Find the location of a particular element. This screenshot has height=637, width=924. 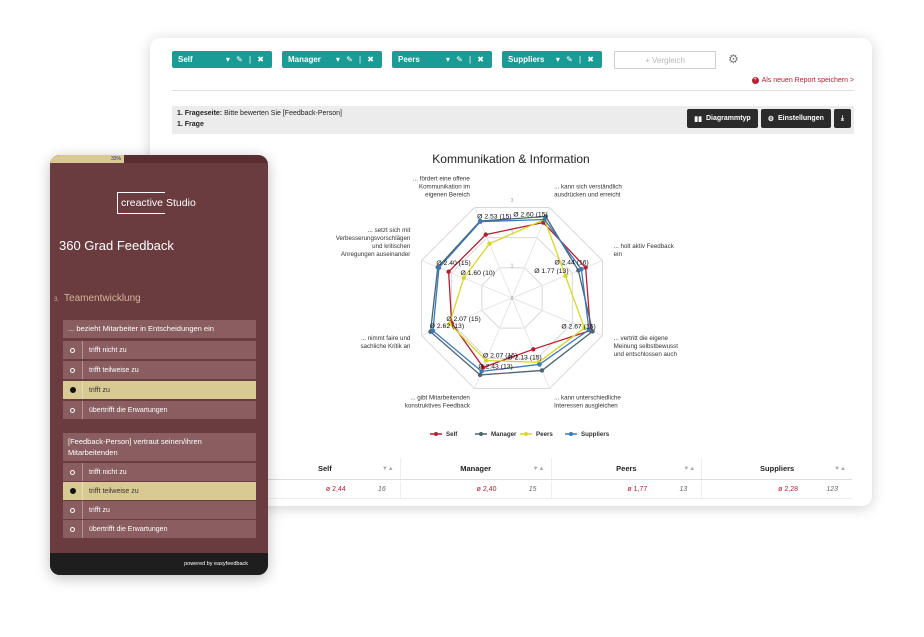

axis-label: ... holt aktiv Feedback ein is located at coordinates (644, 250).